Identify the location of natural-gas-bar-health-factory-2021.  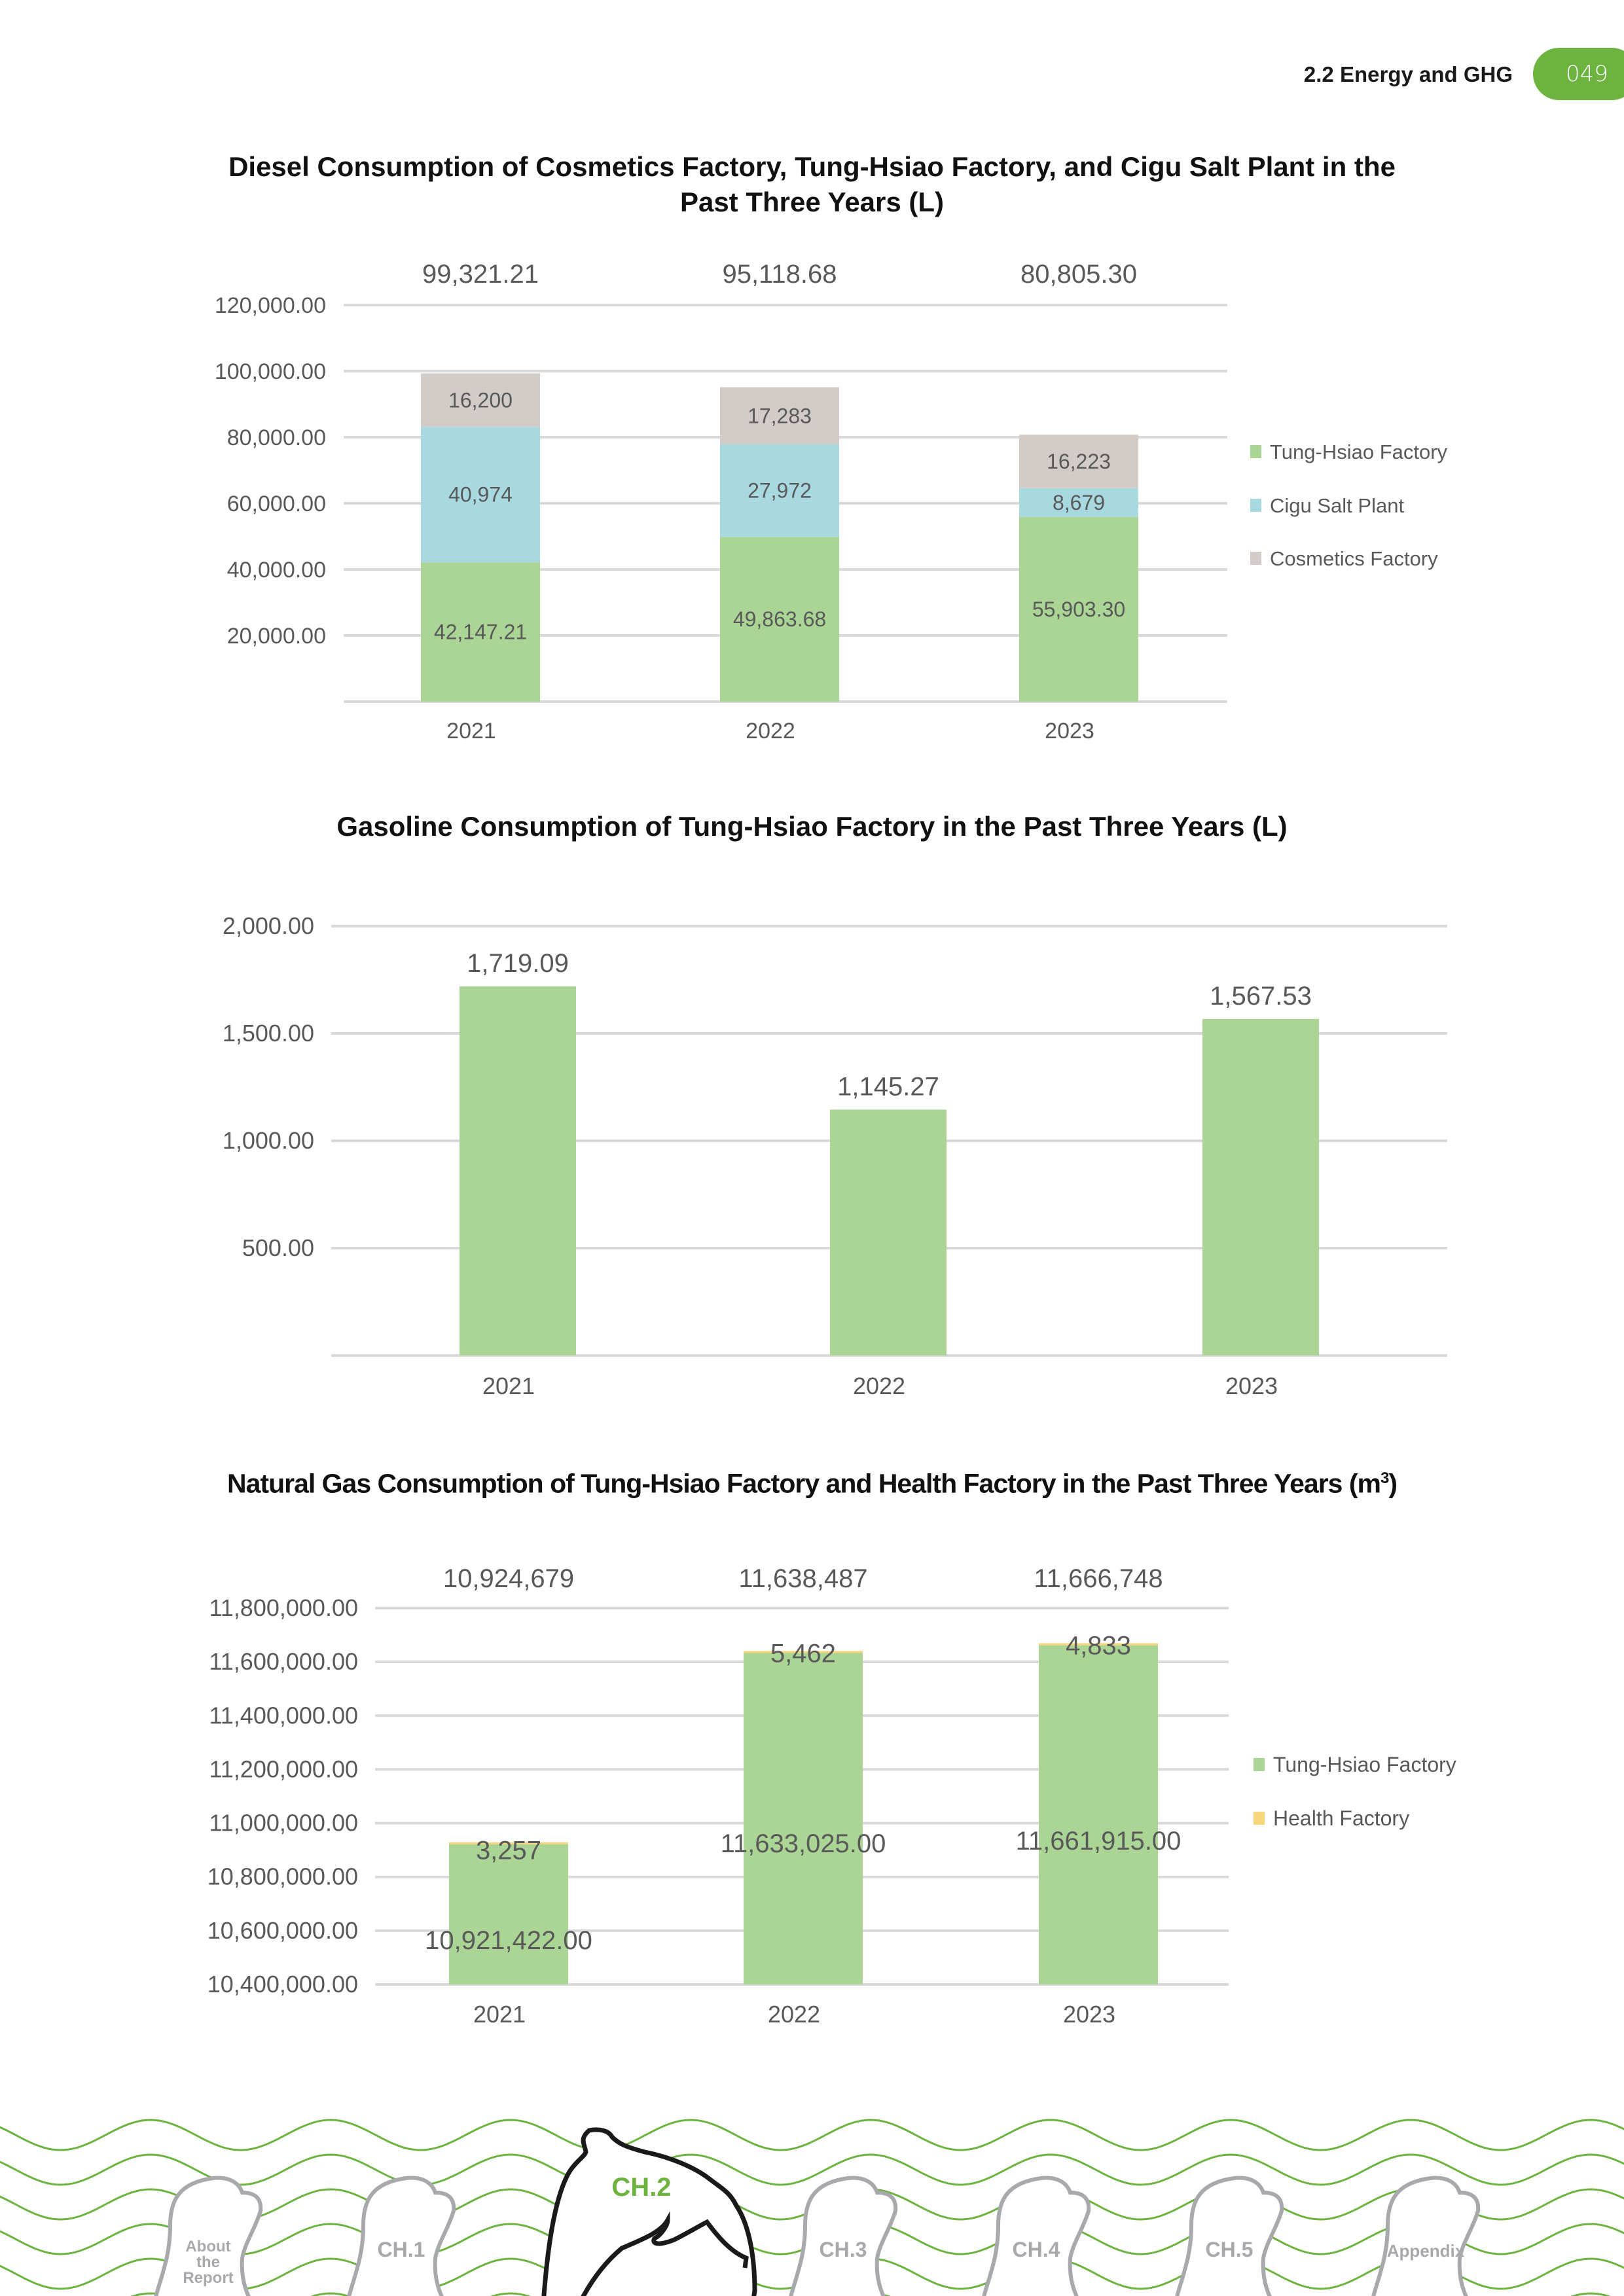
(508, 1843).